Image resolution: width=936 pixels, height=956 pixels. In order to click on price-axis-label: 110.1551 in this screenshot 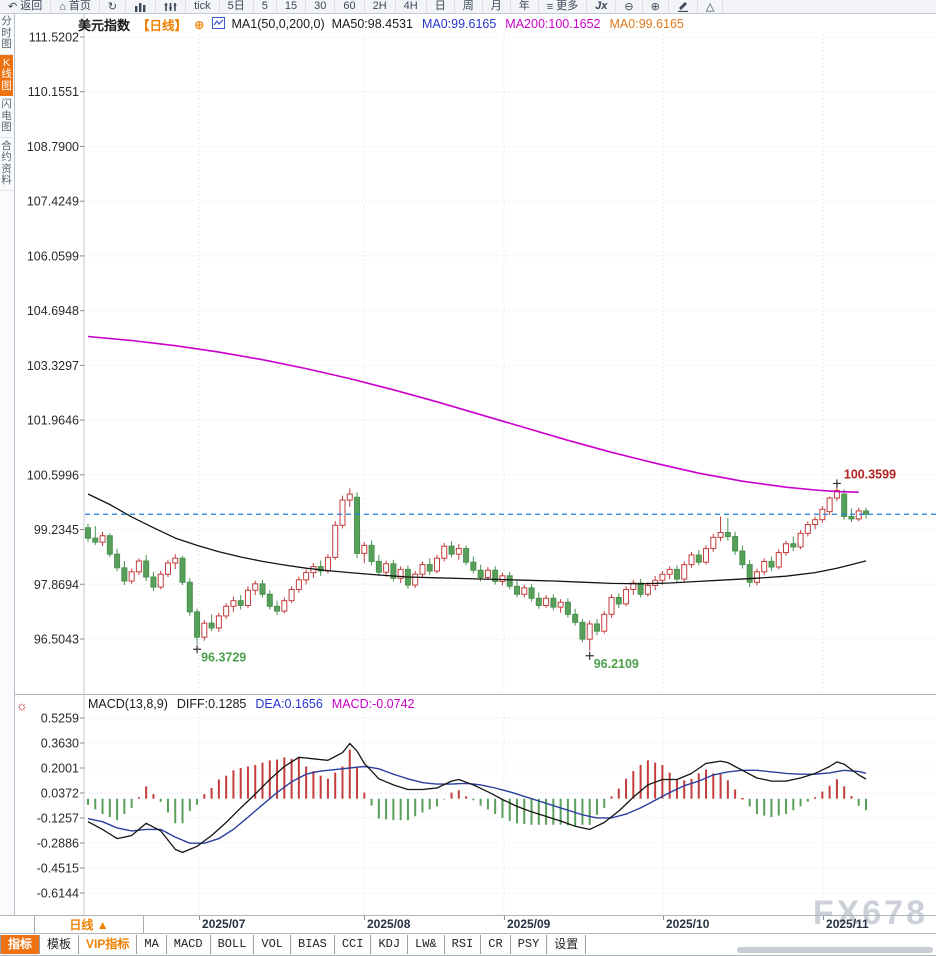, I will do `click(53, 92)`.